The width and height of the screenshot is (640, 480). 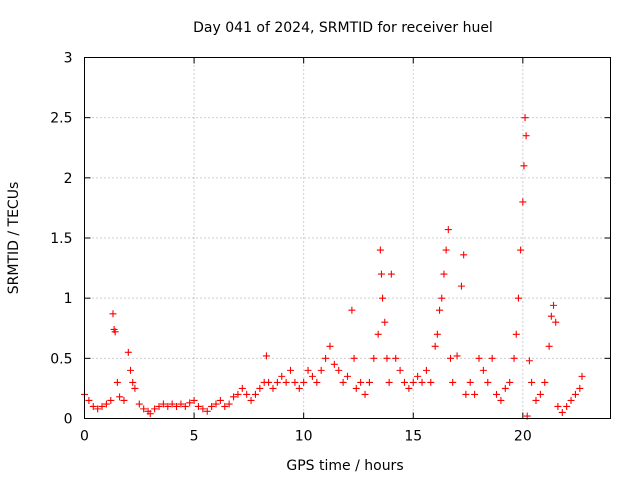 What do you see at coordinates (84, 437) in the screenshot?
I see `x-tick-label: 0` at bounding box center [84, 437].